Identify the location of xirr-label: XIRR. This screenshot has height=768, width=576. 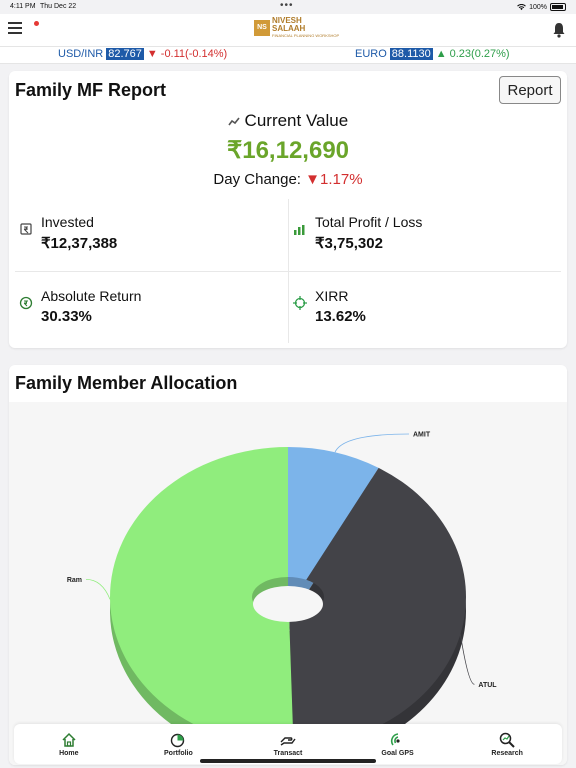
(332, 296).